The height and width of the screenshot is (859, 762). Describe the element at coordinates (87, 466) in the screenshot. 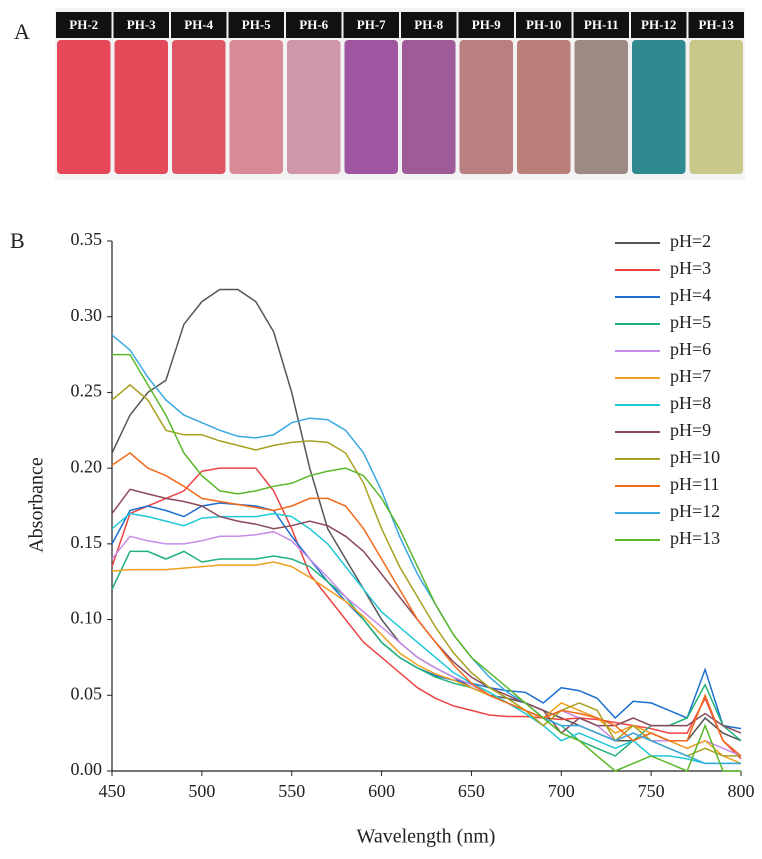

I see `y-tick-label: 0.20` at that location.